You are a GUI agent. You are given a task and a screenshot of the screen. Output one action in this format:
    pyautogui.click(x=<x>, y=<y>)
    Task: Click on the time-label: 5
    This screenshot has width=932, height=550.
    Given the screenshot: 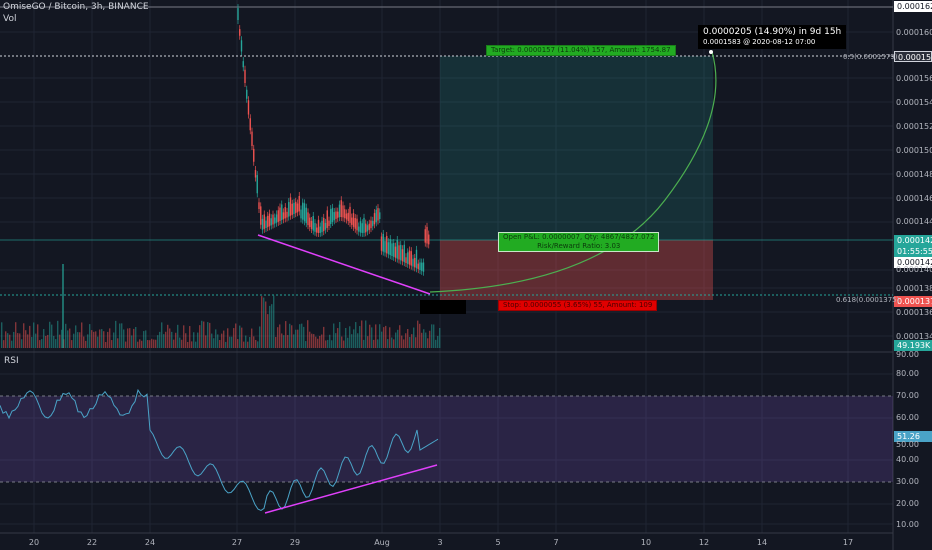 What is the action you would take?
    pyautogui.click(x=498, y=542)
    